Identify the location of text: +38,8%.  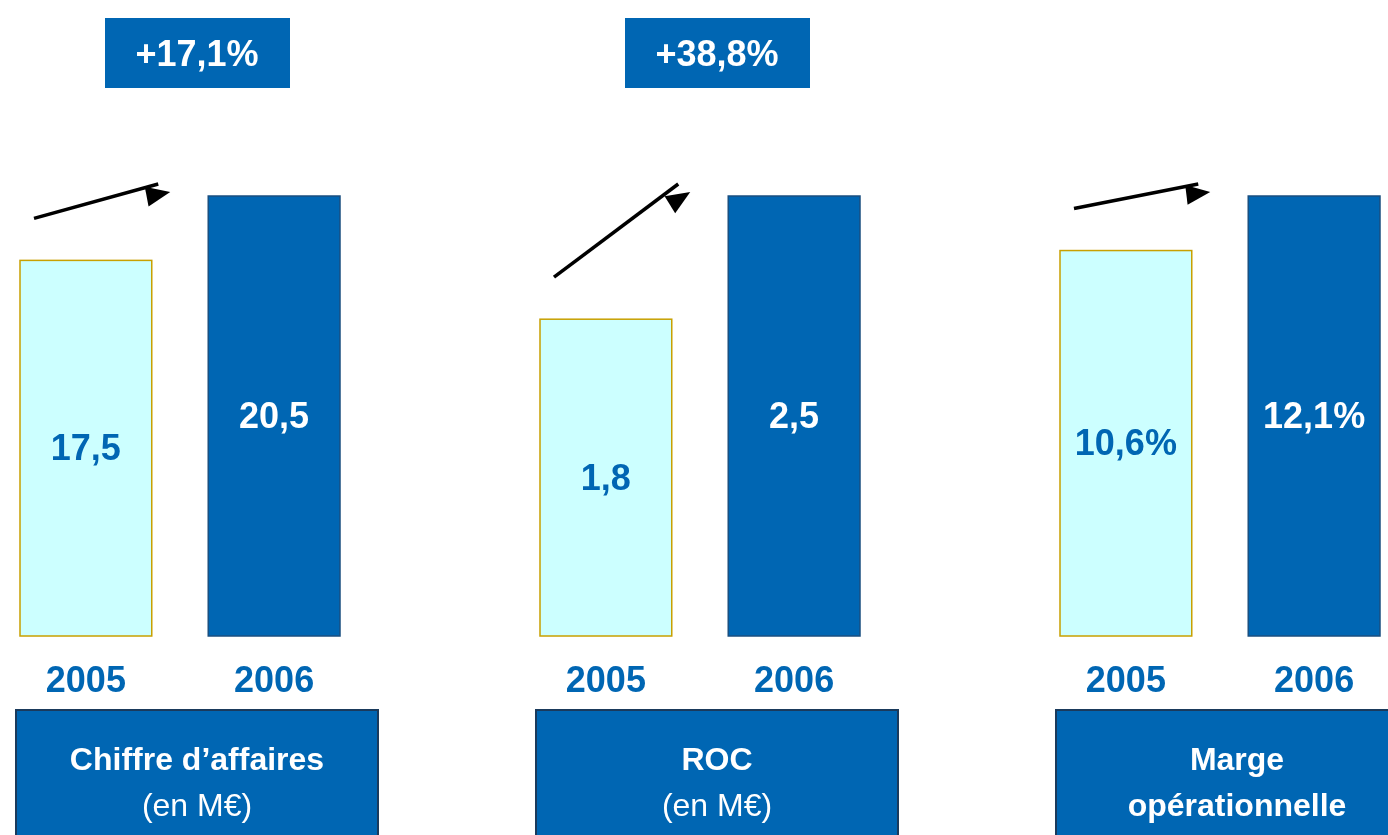
(717, 53).